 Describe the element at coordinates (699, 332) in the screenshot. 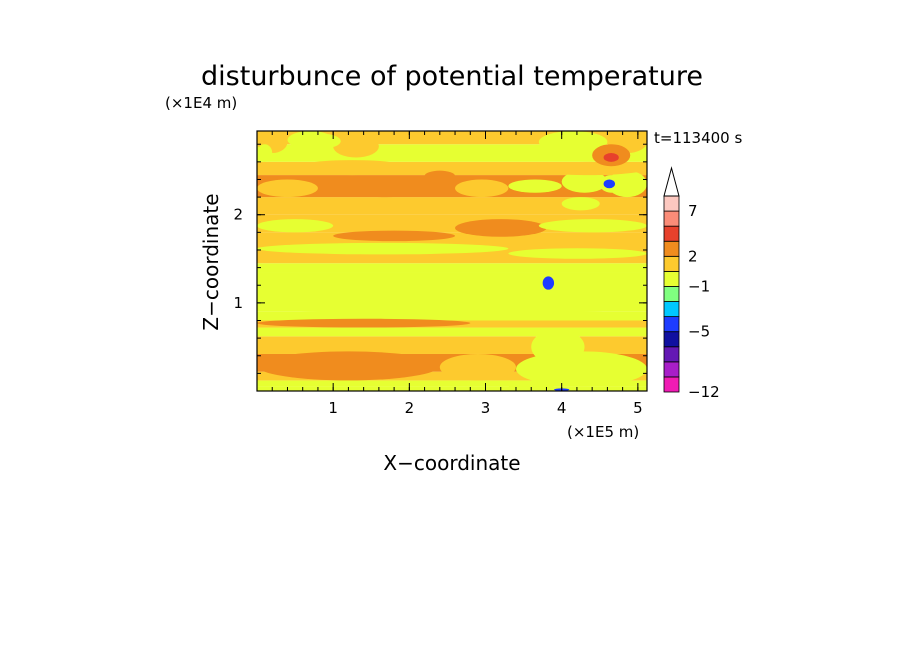

I see `colorbar-tick-label: −5` at that location.